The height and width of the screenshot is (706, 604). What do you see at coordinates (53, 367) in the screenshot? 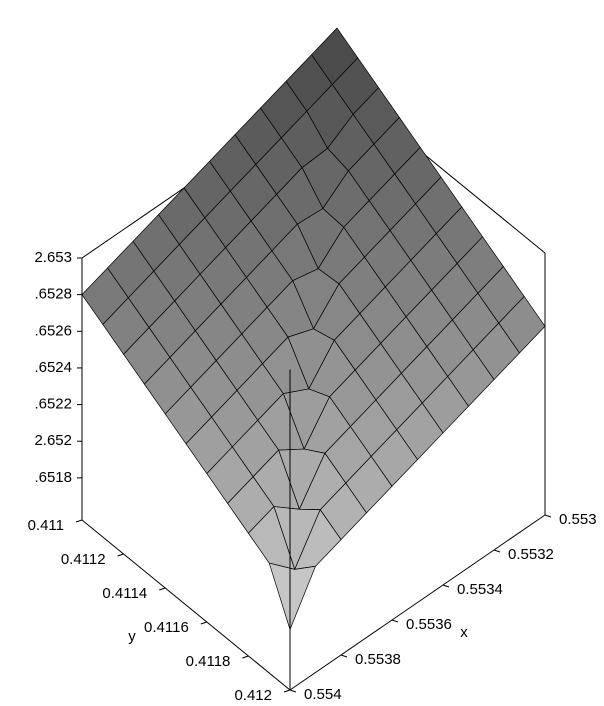
I see `z-tick-label: .6524` at bounding box center [53, 367].